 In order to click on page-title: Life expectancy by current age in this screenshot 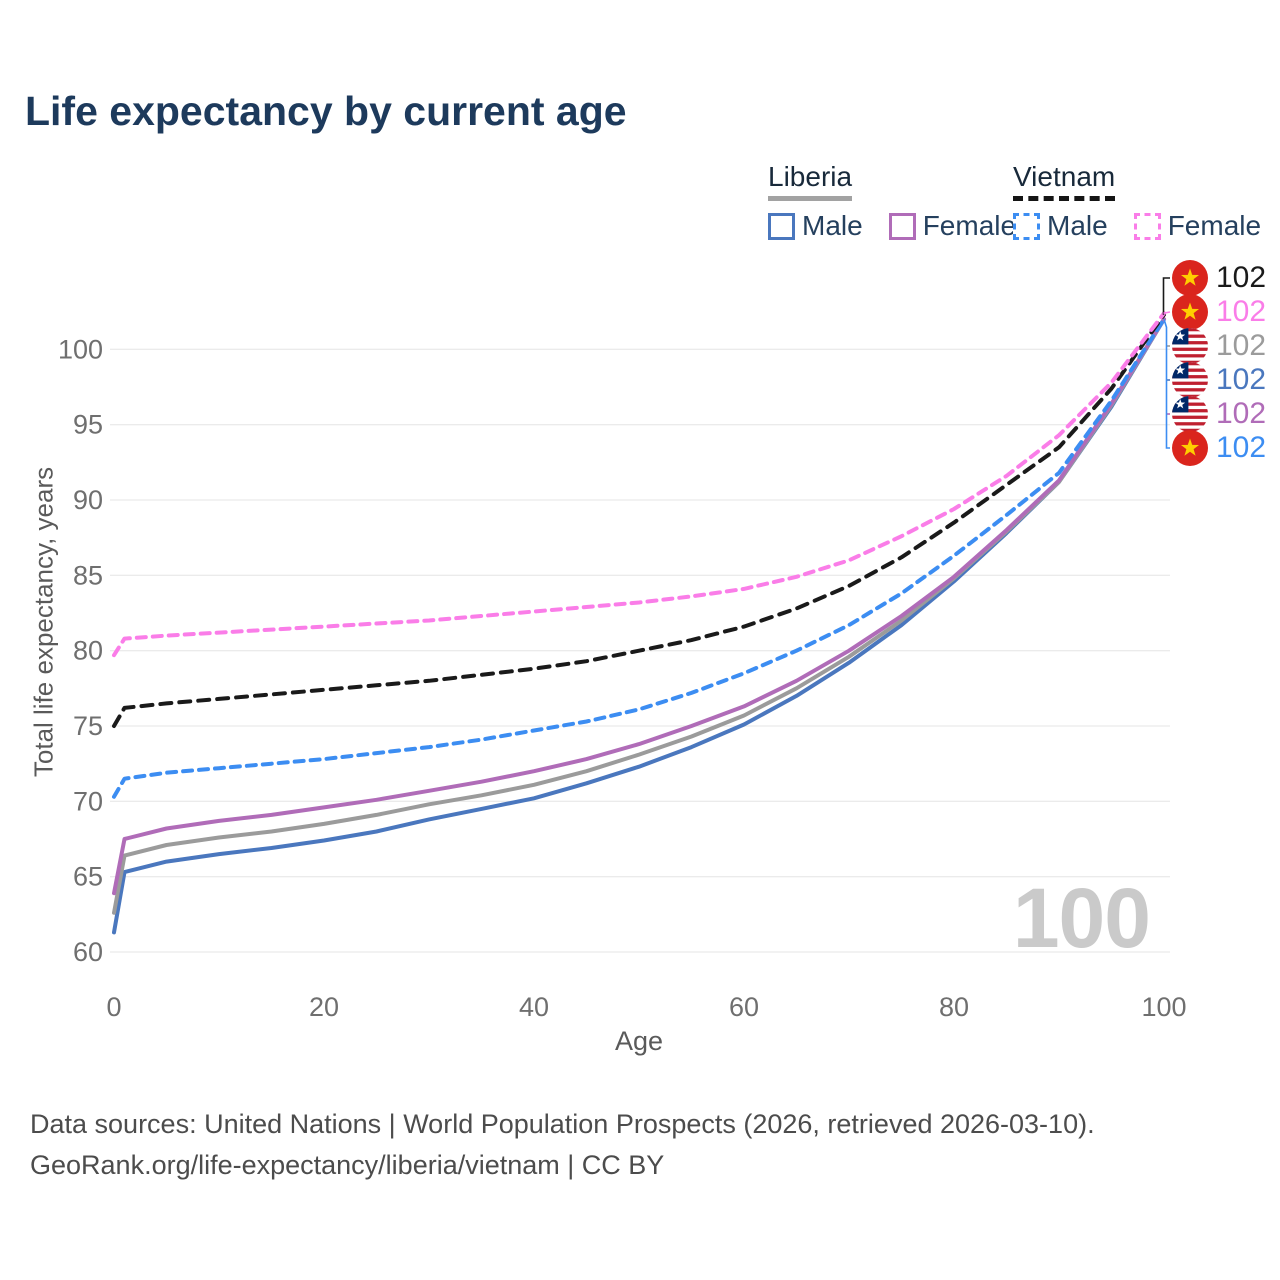, I will do `click(326, 111)`.